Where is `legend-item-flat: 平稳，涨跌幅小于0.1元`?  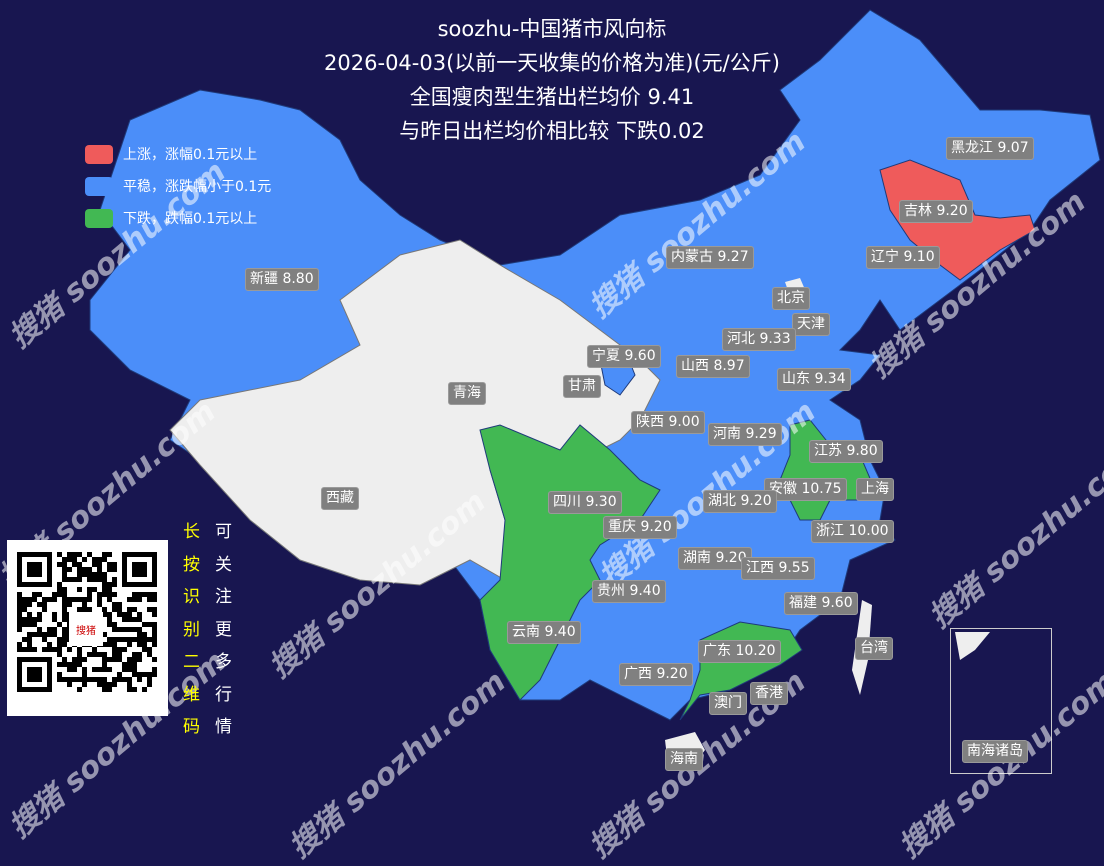
legend-item-flat: 平稳，涨跌幅小于0.1元 is located at coordinates (178, 186).